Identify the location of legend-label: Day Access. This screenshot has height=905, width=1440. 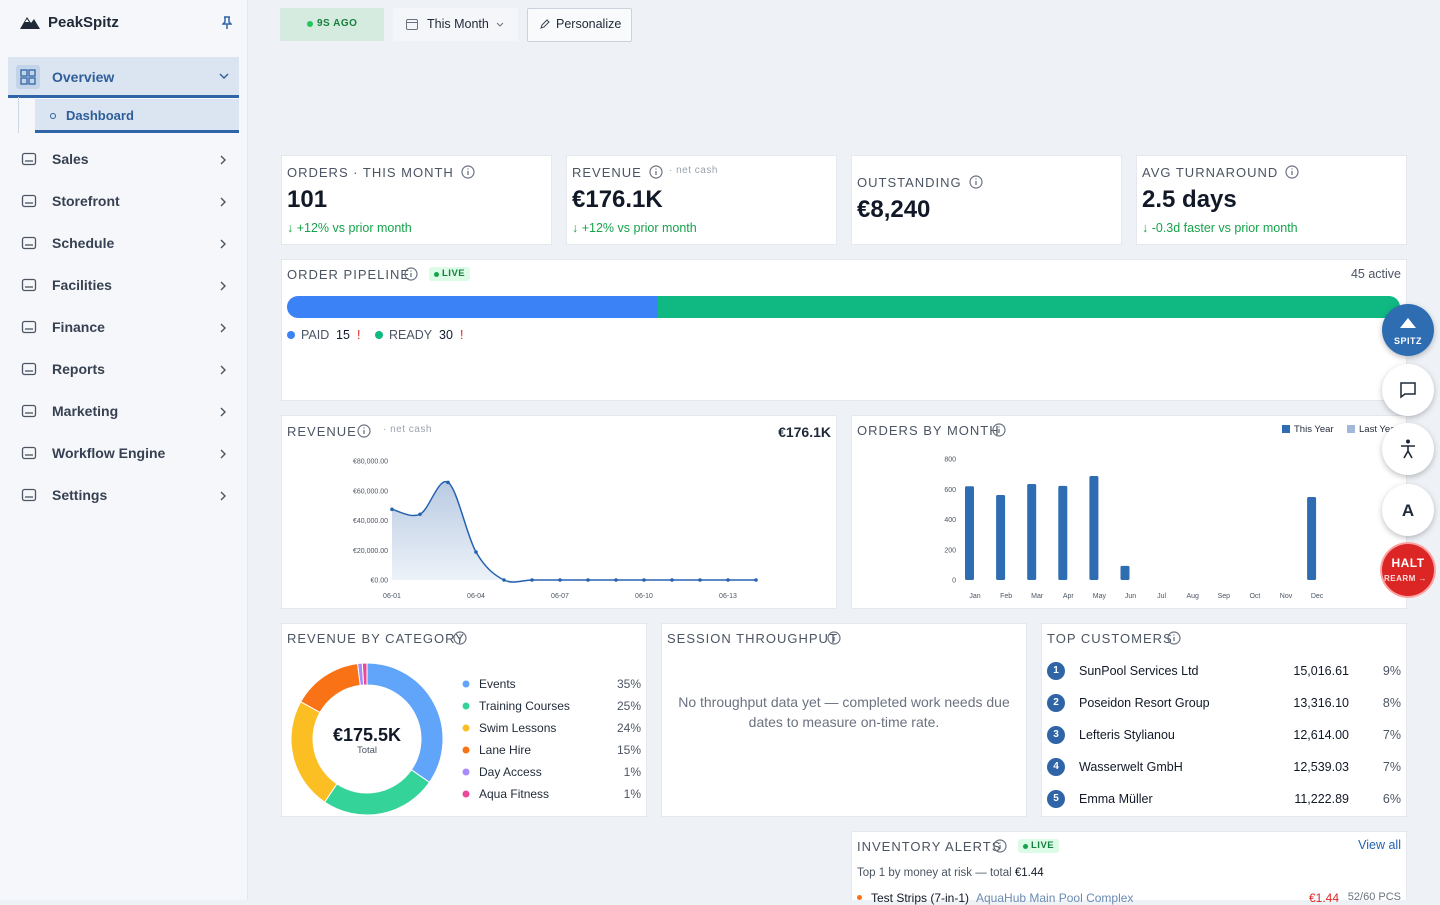
(510, 772).